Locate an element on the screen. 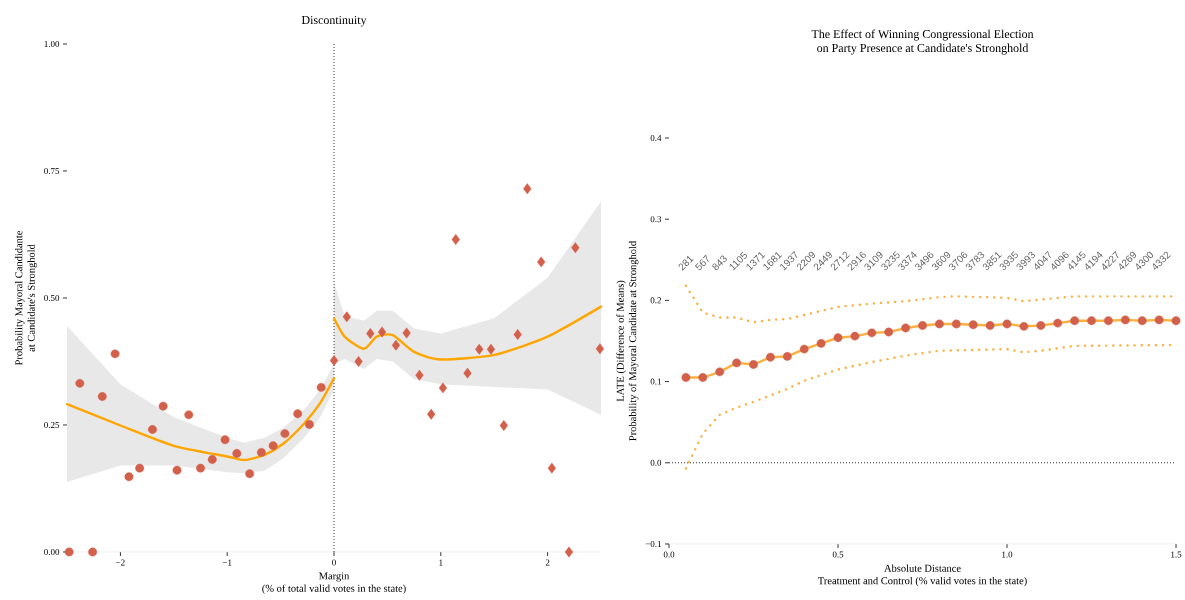 The height and width of the screenshot is (600, 1185). y-tick-label: −0.1 is located at coordinates (653, 544).